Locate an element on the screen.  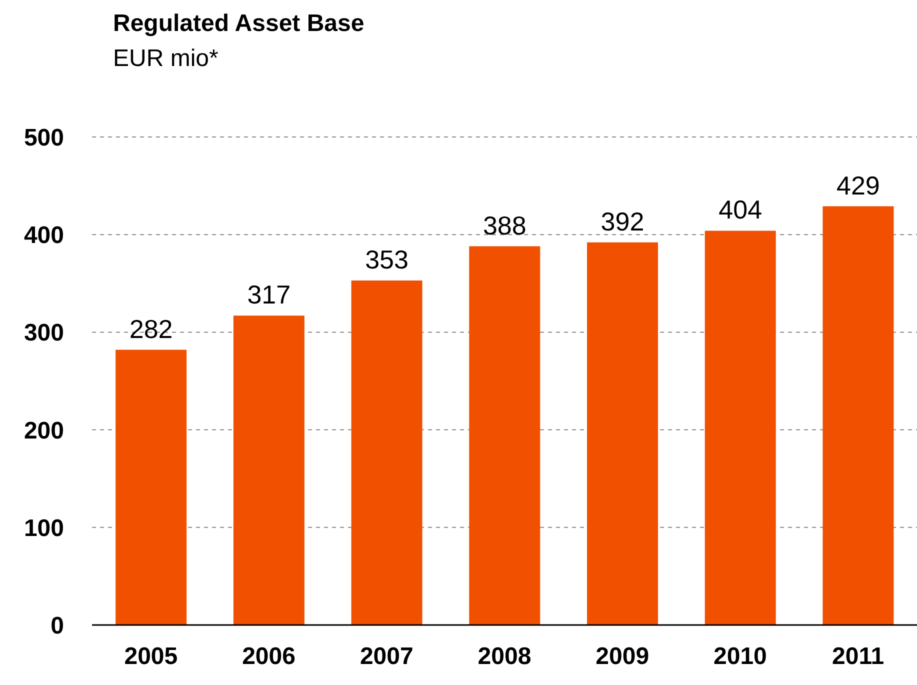
y-tick-label: 200 is located at coordinates (44, 430).